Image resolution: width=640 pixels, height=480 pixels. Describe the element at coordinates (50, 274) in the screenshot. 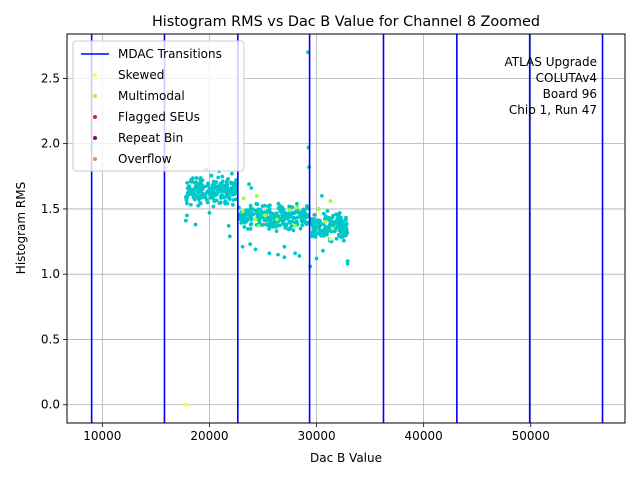

I see `y-tick-label: 1.0` at that location.